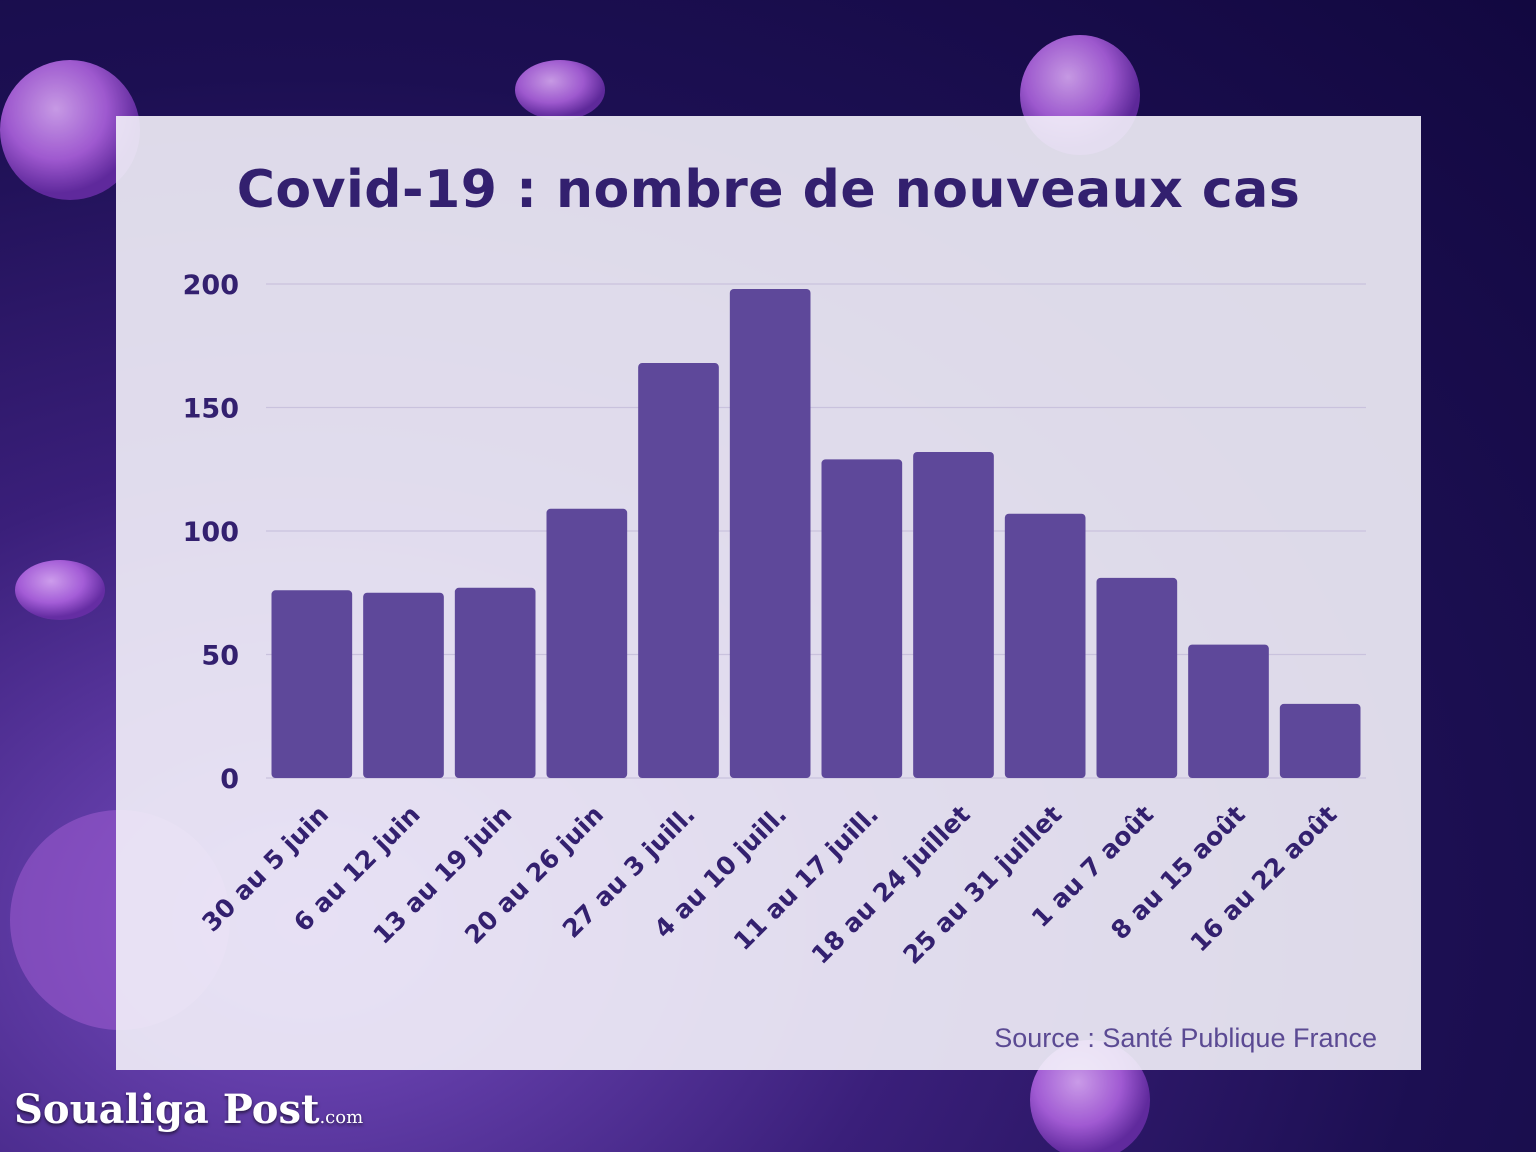 The image size is (1536, 1152). Describe the element at coordinates (768, 190) in the screenshot. I see `chart-title: Covid-19 : nombre de nouveaux cas` at that location.